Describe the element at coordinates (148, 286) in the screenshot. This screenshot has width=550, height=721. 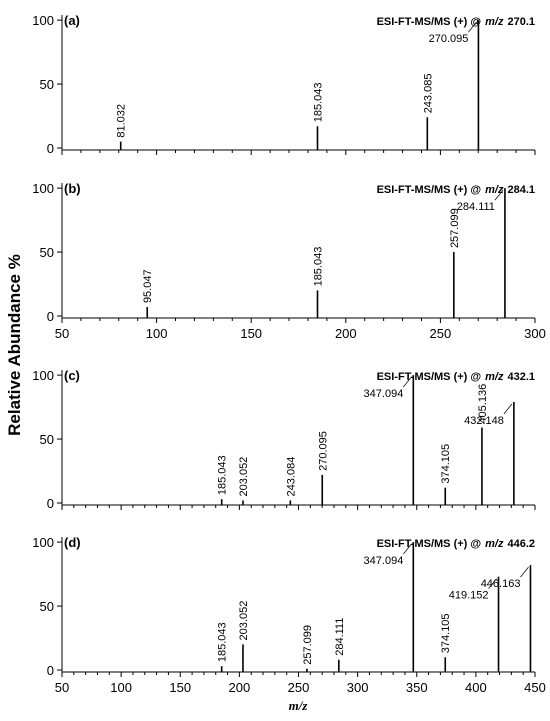
I see `peak-label: 95.047` at that location.